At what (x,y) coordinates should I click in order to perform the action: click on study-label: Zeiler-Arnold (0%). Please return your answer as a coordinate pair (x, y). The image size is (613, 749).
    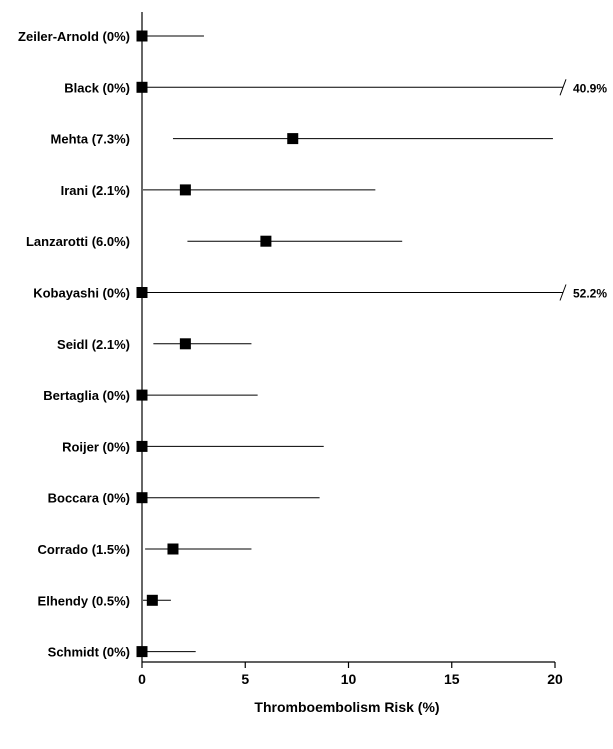
    Looking at the image, I should click on (74, 36).